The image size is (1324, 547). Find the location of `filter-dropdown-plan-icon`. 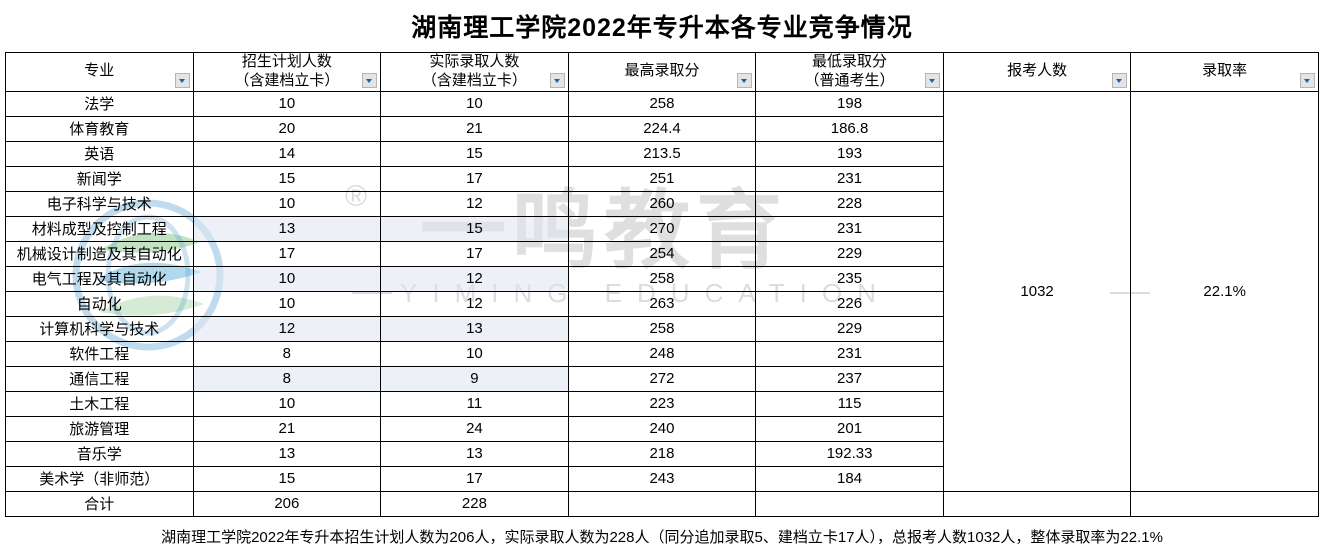

filter-dropdown-plan-icon is located at coordinates (370, 80).